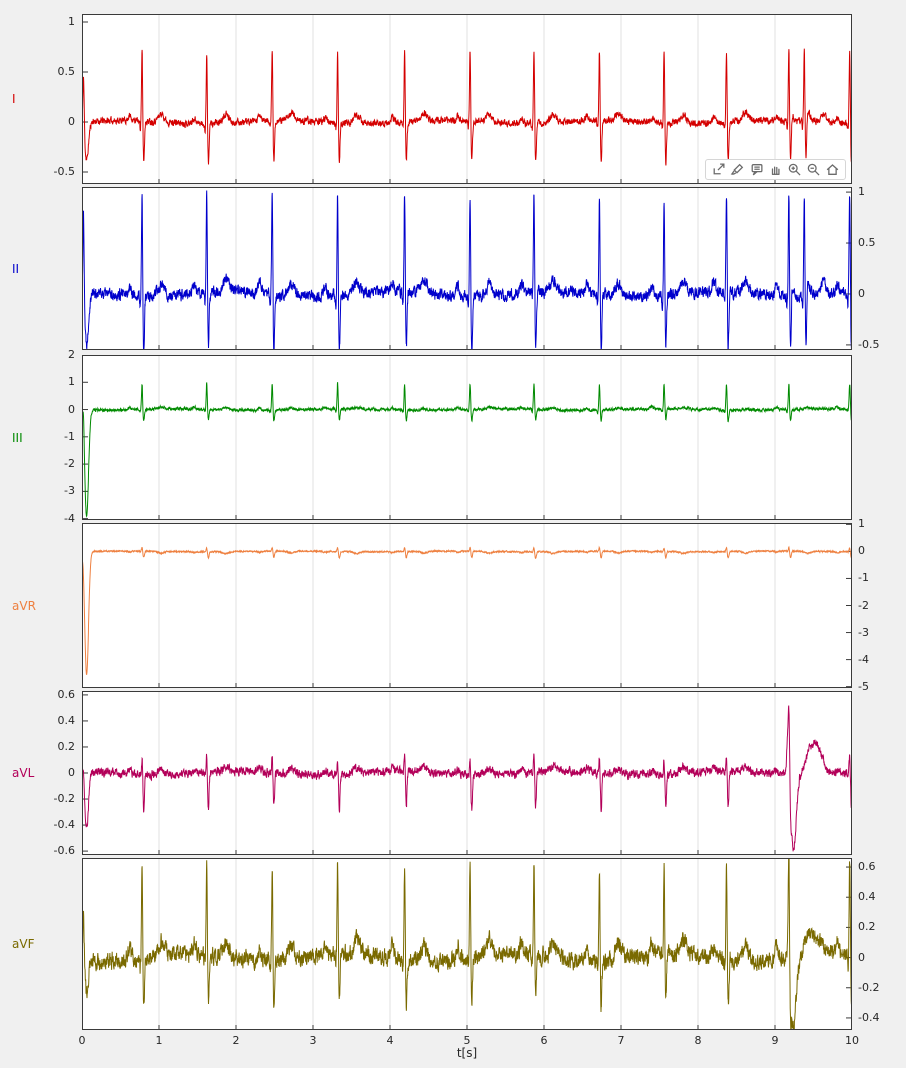 The height and width of the screenshot is (1068, 906). Describe the element at coordinates (718, 169) in the screenshot. I see `export-icon` at that location.